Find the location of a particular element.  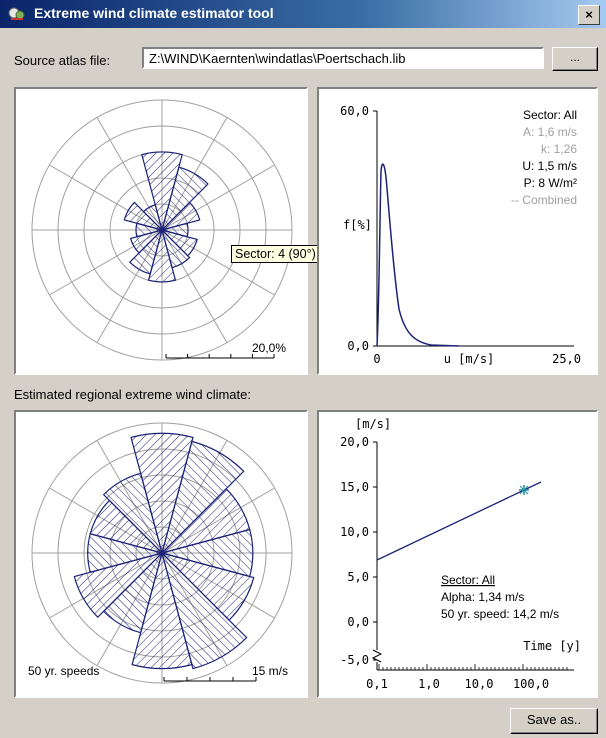

source-label: Source atlas file: is located at coordinates (62, 60).